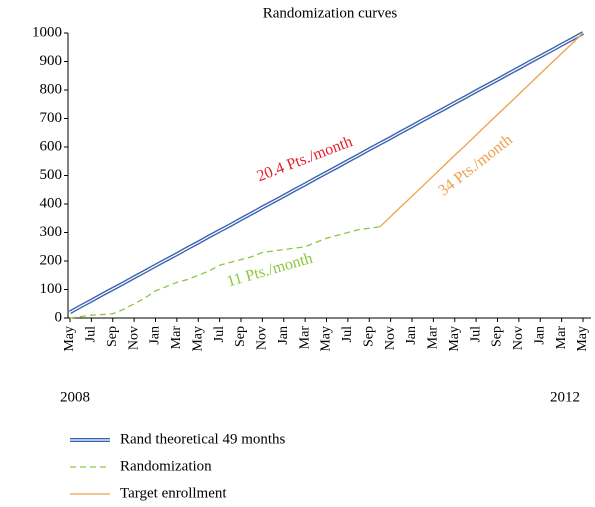 This screenshot has width=595, height=507. Describe the element at coordinates (51, 61) in the screenshot. I see `y-tick-label: 900` at that location.